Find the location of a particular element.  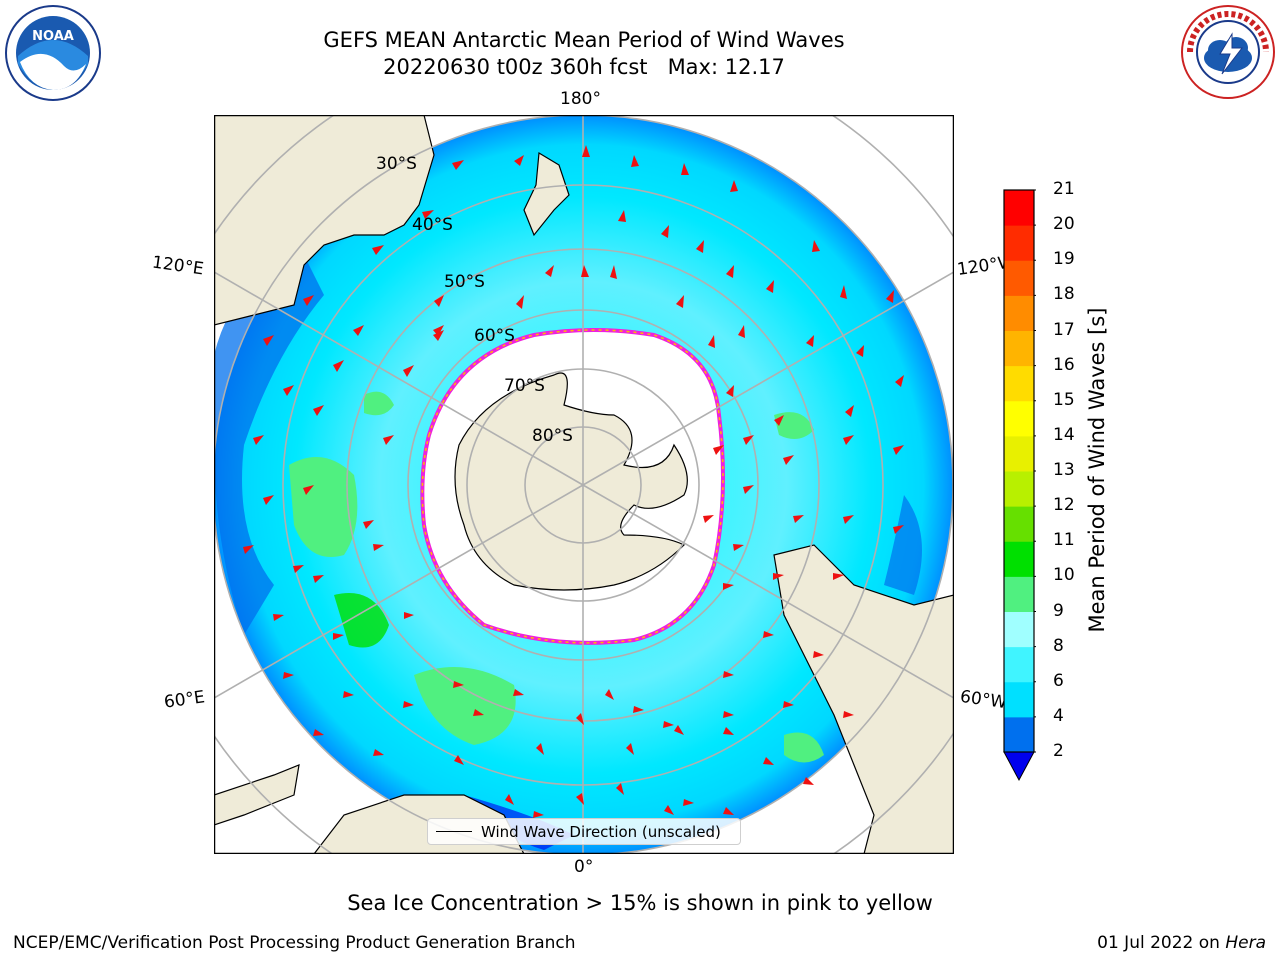

colorbar-tick-label: 11 is located at coordinates (1064, 540).